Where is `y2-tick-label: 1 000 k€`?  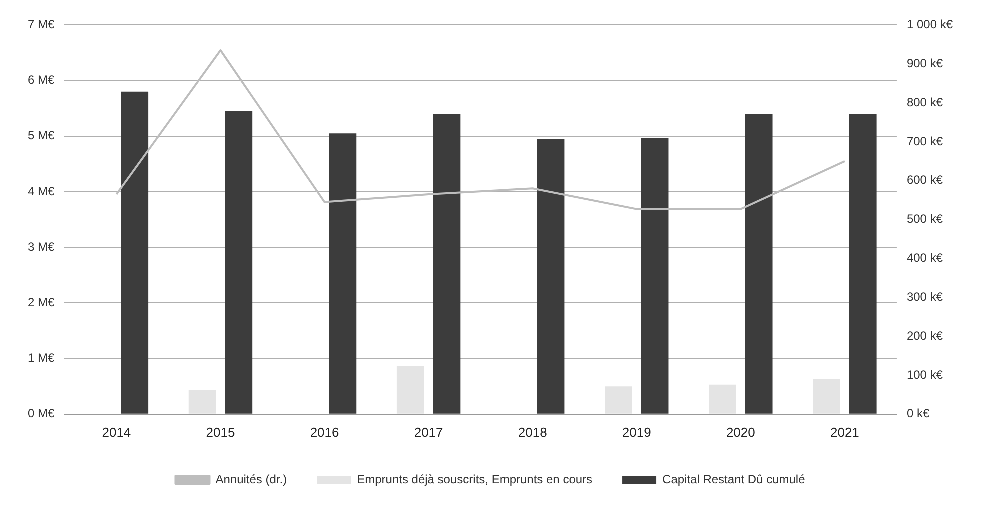
y2-tick-label: 1 000 k€ is located at coordinates (930, 25).